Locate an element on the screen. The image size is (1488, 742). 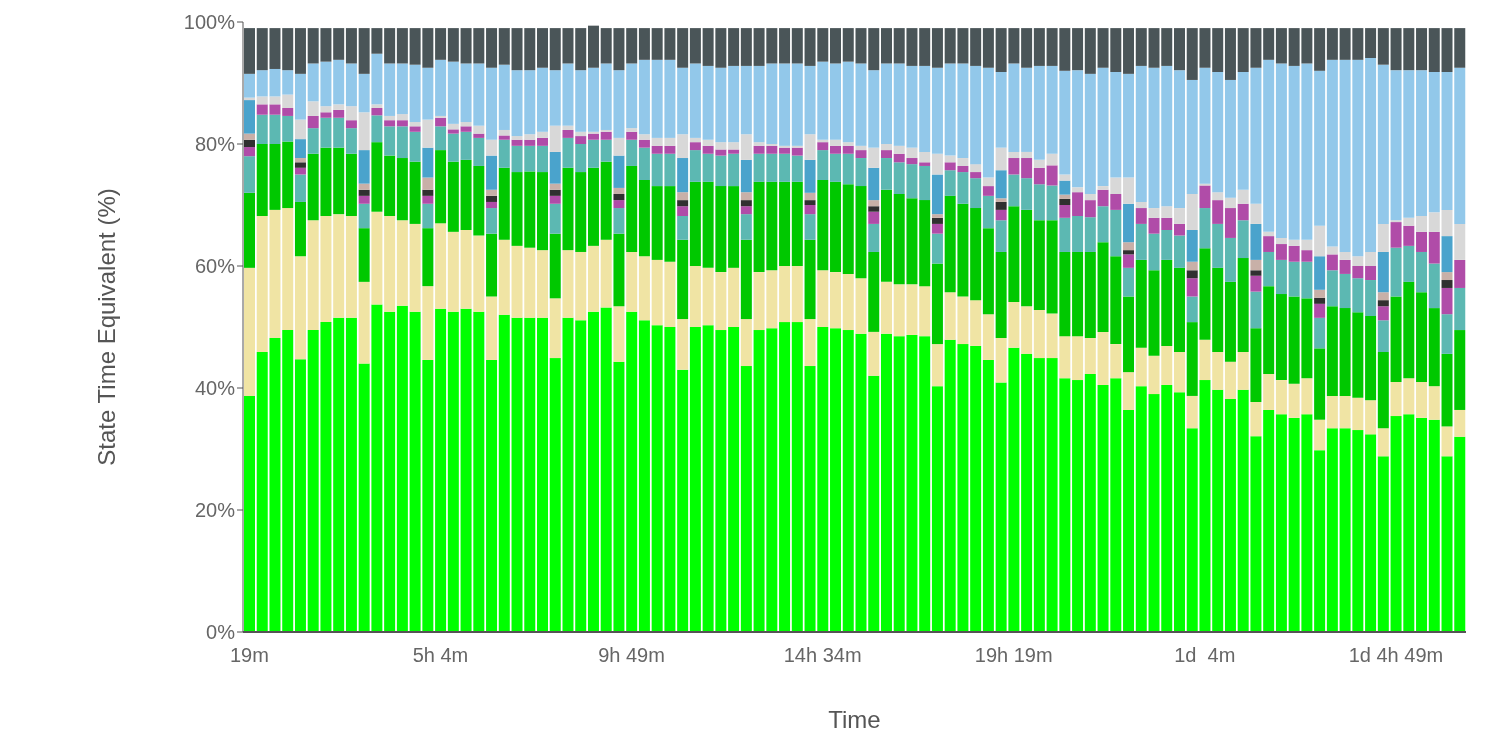
y-tick-label: 60% is located at coordinates (215, 266).